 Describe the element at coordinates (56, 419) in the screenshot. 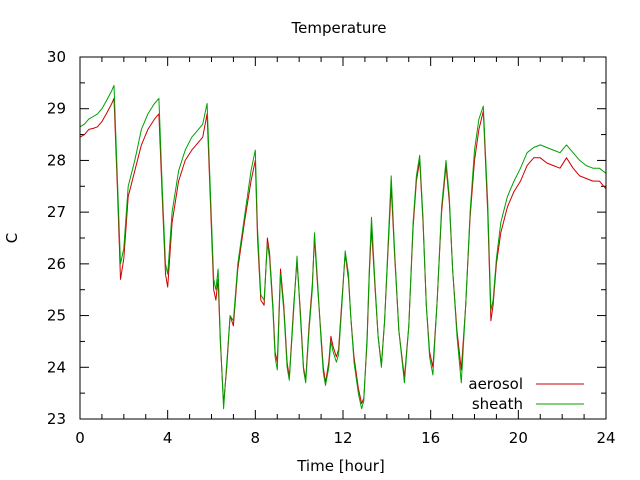

I see `y-tick-label: 23` at that location.